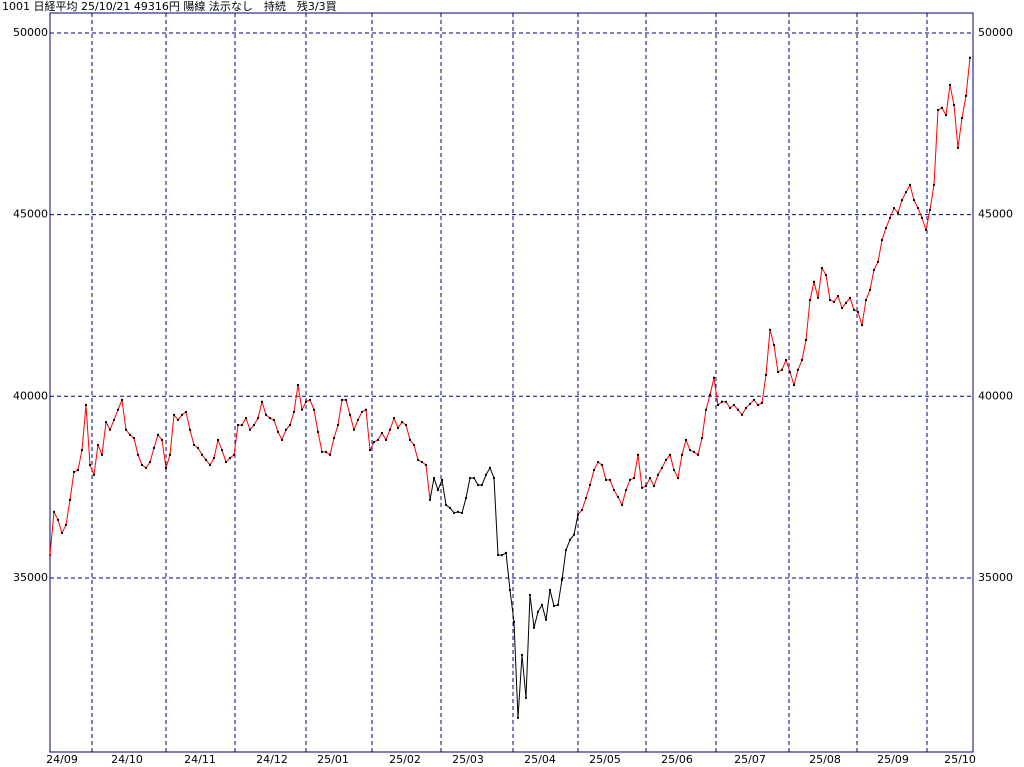 This screenshot has height=767, width=1024. What do you see at coordinates (995, 214) in the screenshot?
I see `y-tick-label-right: 45000` at bounding box center [995, 214].